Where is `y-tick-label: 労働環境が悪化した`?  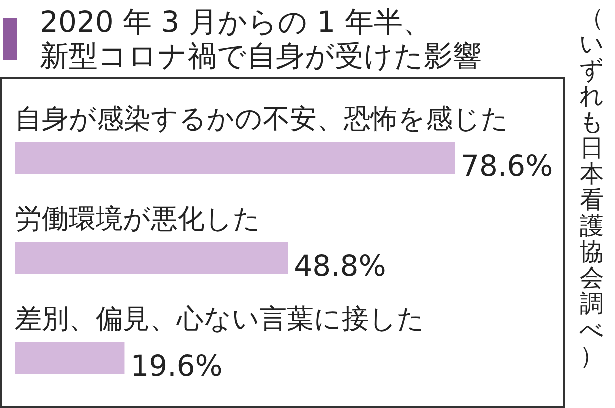 y-tick-label: 労働環境が悪化した is located at coordinates (138, 219).